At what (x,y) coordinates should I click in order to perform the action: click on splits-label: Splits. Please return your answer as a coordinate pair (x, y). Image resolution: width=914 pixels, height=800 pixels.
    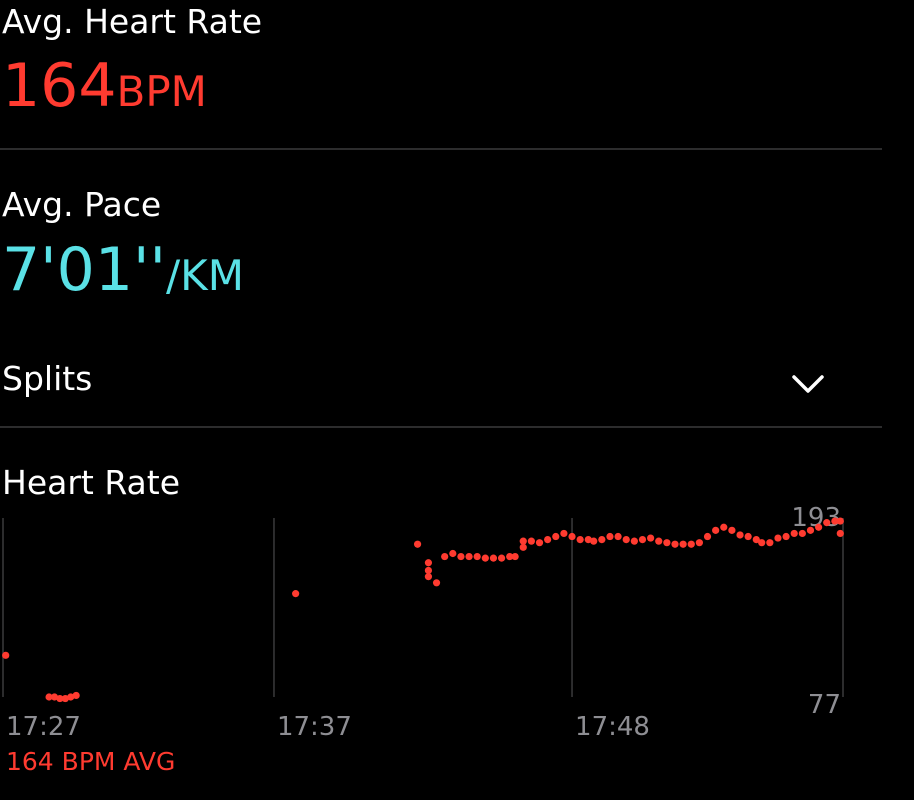
    Looking at the image, I should click on (47, 378).